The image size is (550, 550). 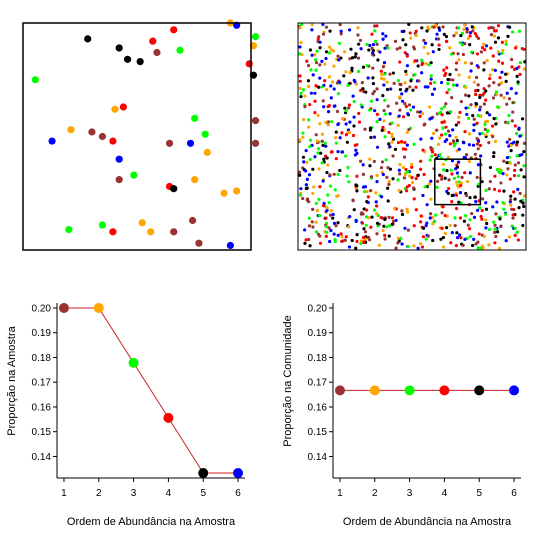 What do you see at coordinates (318, 308) in the screenshot?
I see `y-tick-label: 0.20` at bounding box center [318, 308].